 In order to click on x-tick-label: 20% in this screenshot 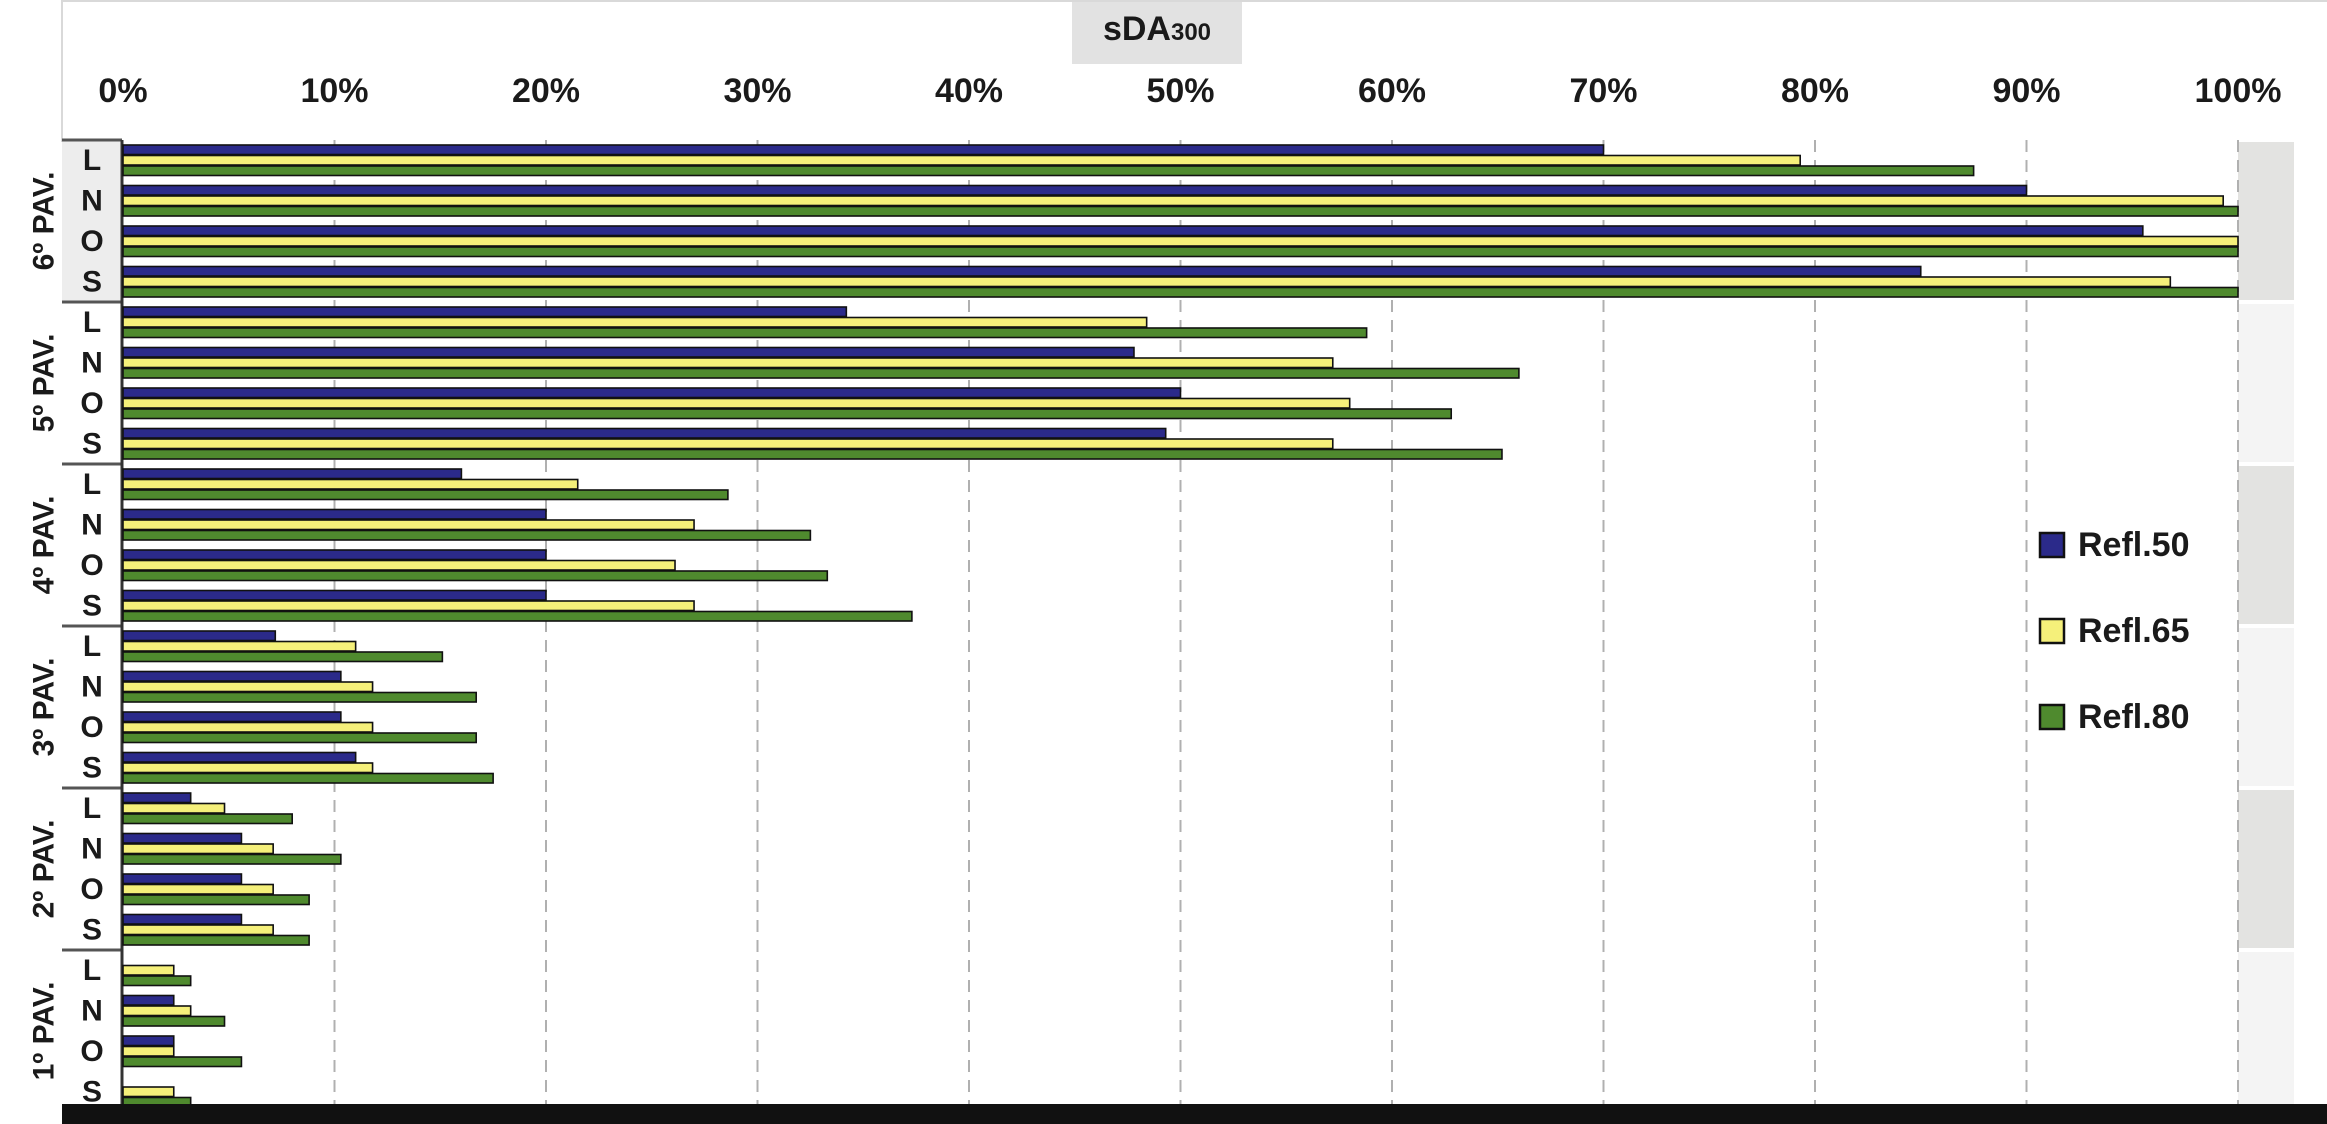, I will do `click(546, 91)`.